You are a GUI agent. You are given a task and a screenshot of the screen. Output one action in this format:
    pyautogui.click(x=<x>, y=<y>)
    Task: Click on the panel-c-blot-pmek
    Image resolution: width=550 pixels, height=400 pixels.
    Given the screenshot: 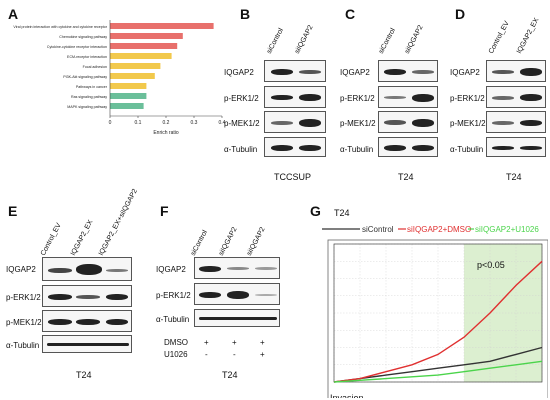 What is the action you would take?
    pyautogui.click(x=408, y=122)
    